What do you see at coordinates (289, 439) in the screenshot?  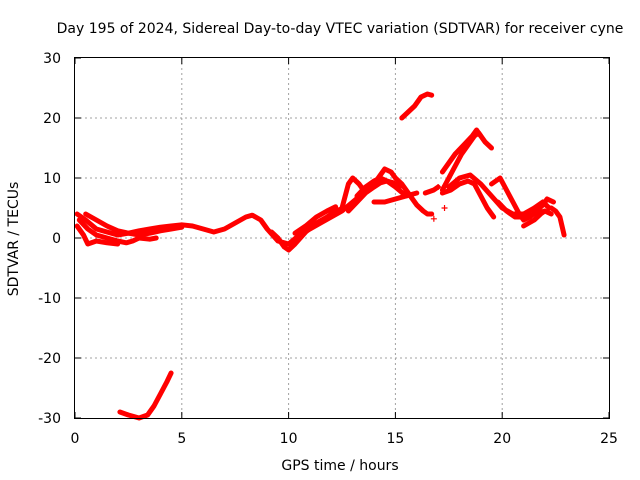 I see `x-tick-label: 10` at bounding box center [289, 439].